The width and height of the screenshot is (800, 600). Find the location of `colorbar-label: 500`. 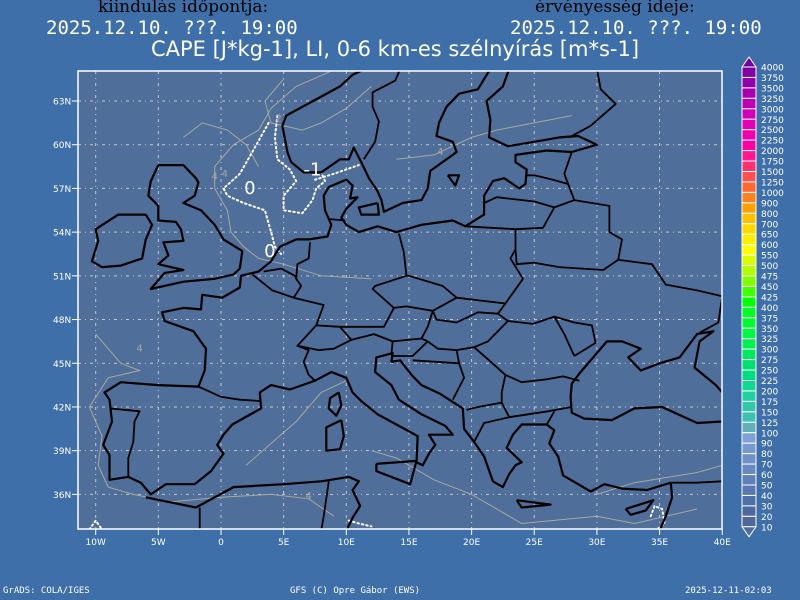

colorbar-label: 500 is located at coordinates (769, 267).